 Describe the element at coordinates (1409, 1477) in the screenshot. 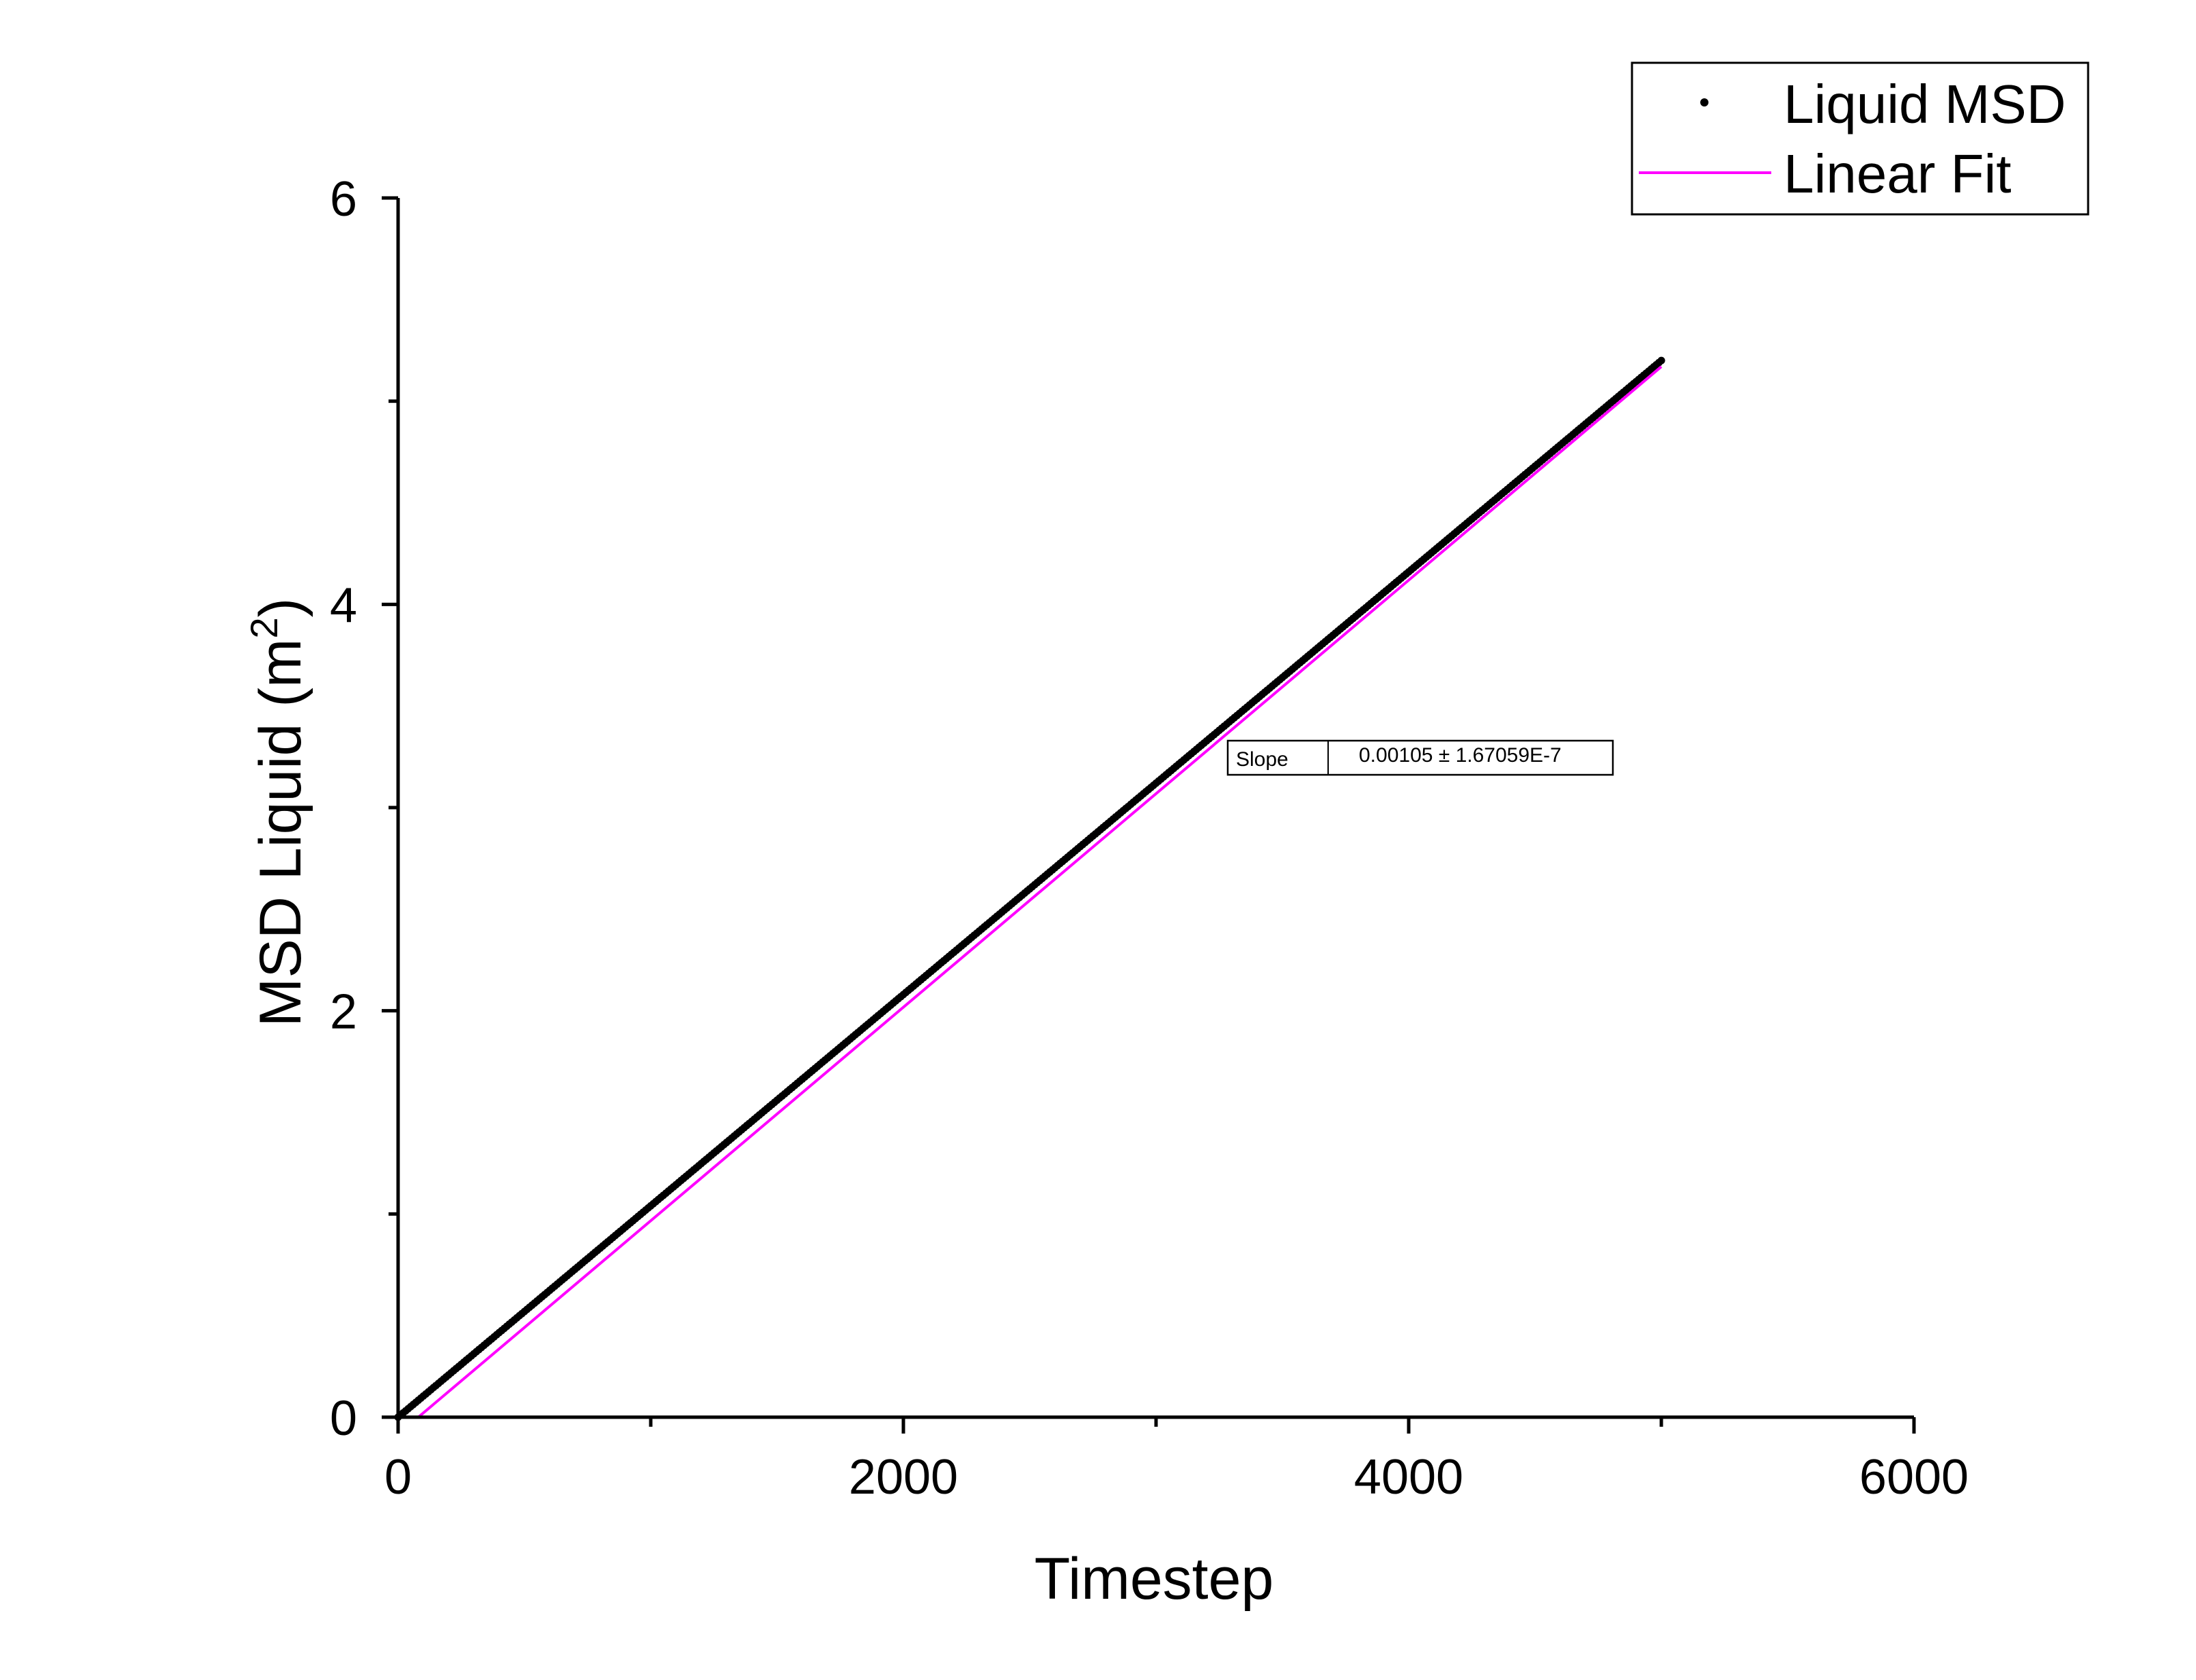

I see `x-tick-label: 4000` at that location.